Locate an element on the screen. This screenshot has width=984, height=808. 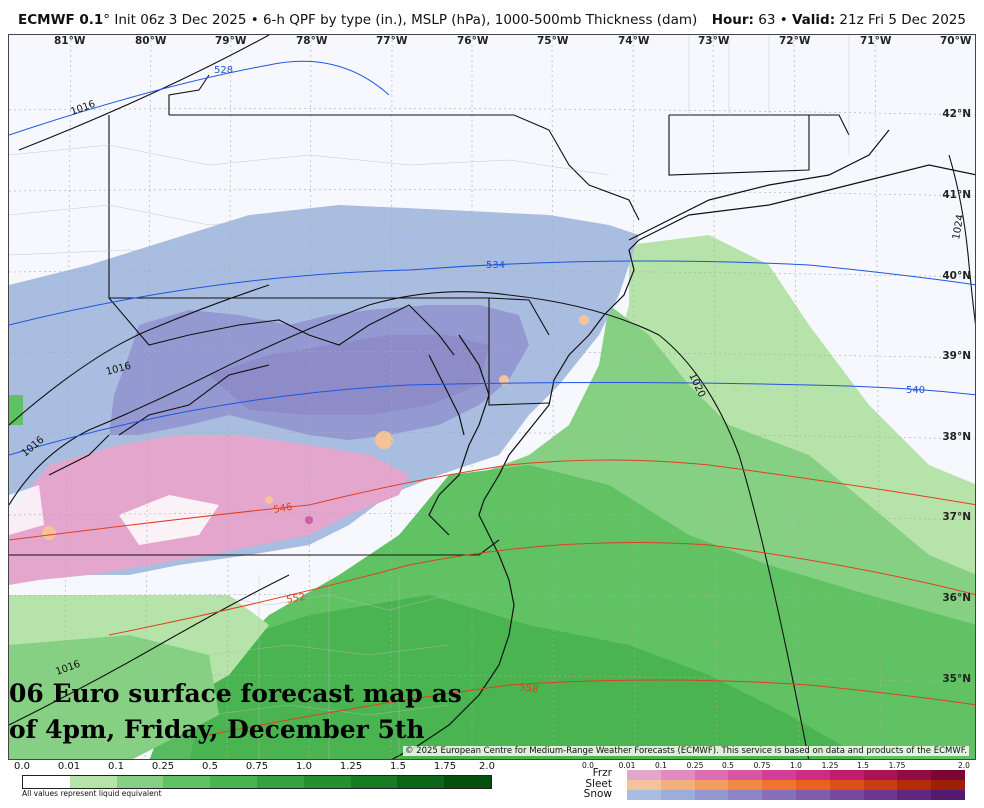
latitude-label: 36°N is located at coordinates (956, 598).